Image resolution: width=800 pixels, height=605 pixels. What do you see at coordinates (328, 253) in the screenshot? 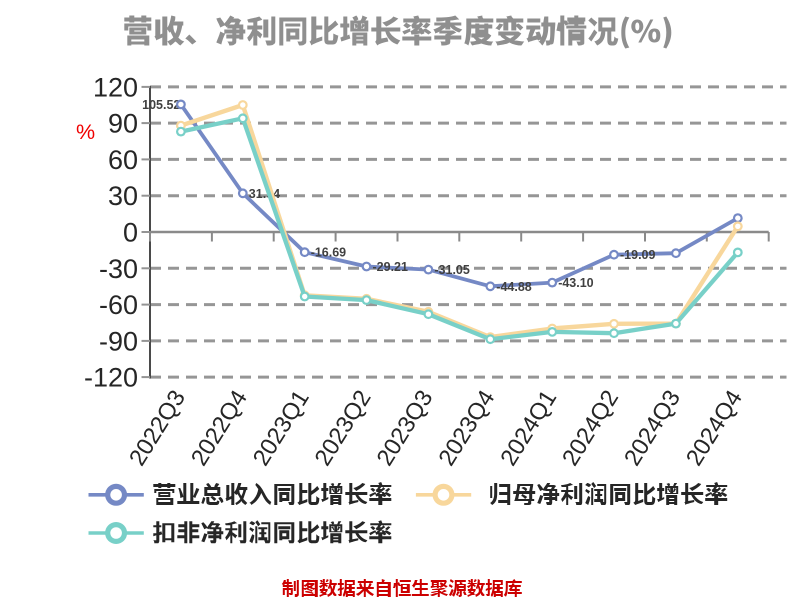
I see `svg-text: -16.69` at bounding box center [328, 253].